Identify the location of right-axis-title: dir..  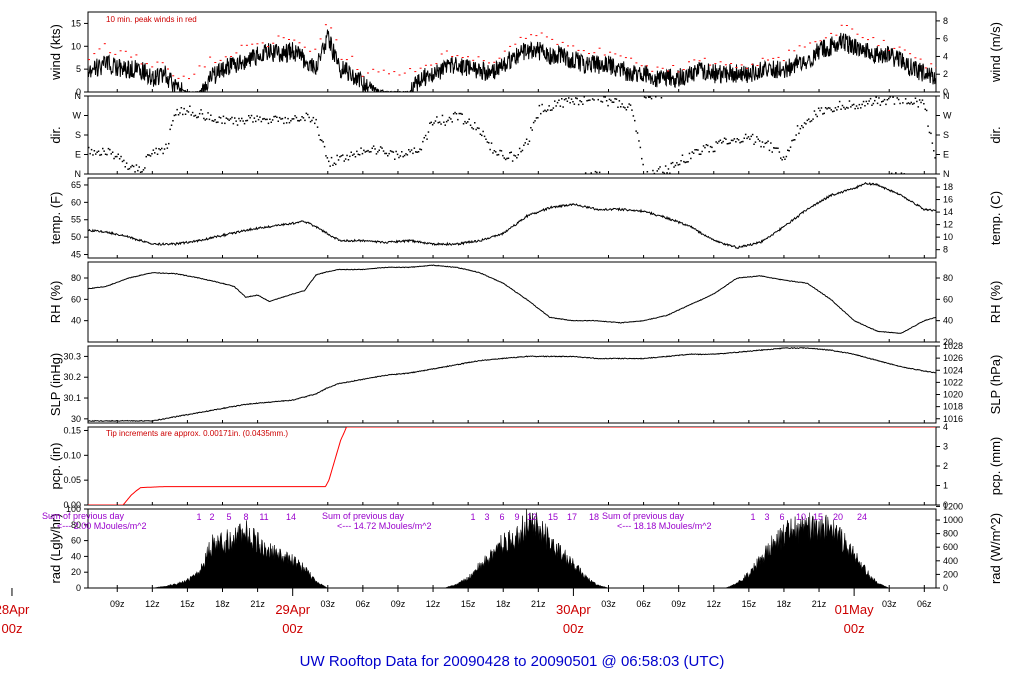
(995, 134).